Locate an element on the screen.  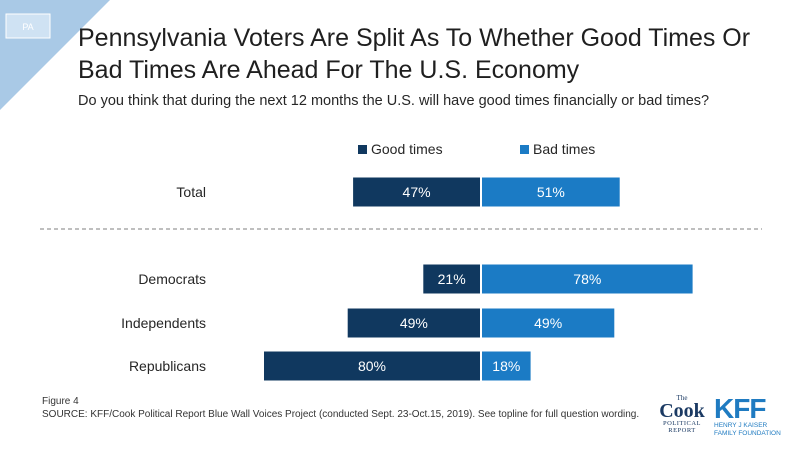
cook-logo-name: Cook is located at coordinates (682, 411).